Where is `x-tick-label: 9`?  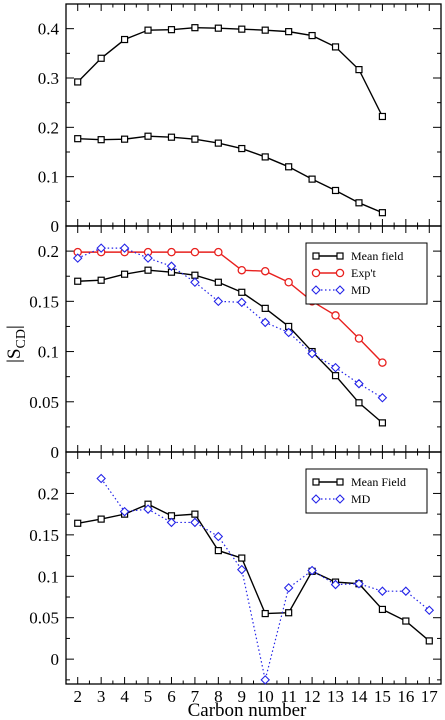
x-tick-label: 9 is located at coordinates (242, 696).